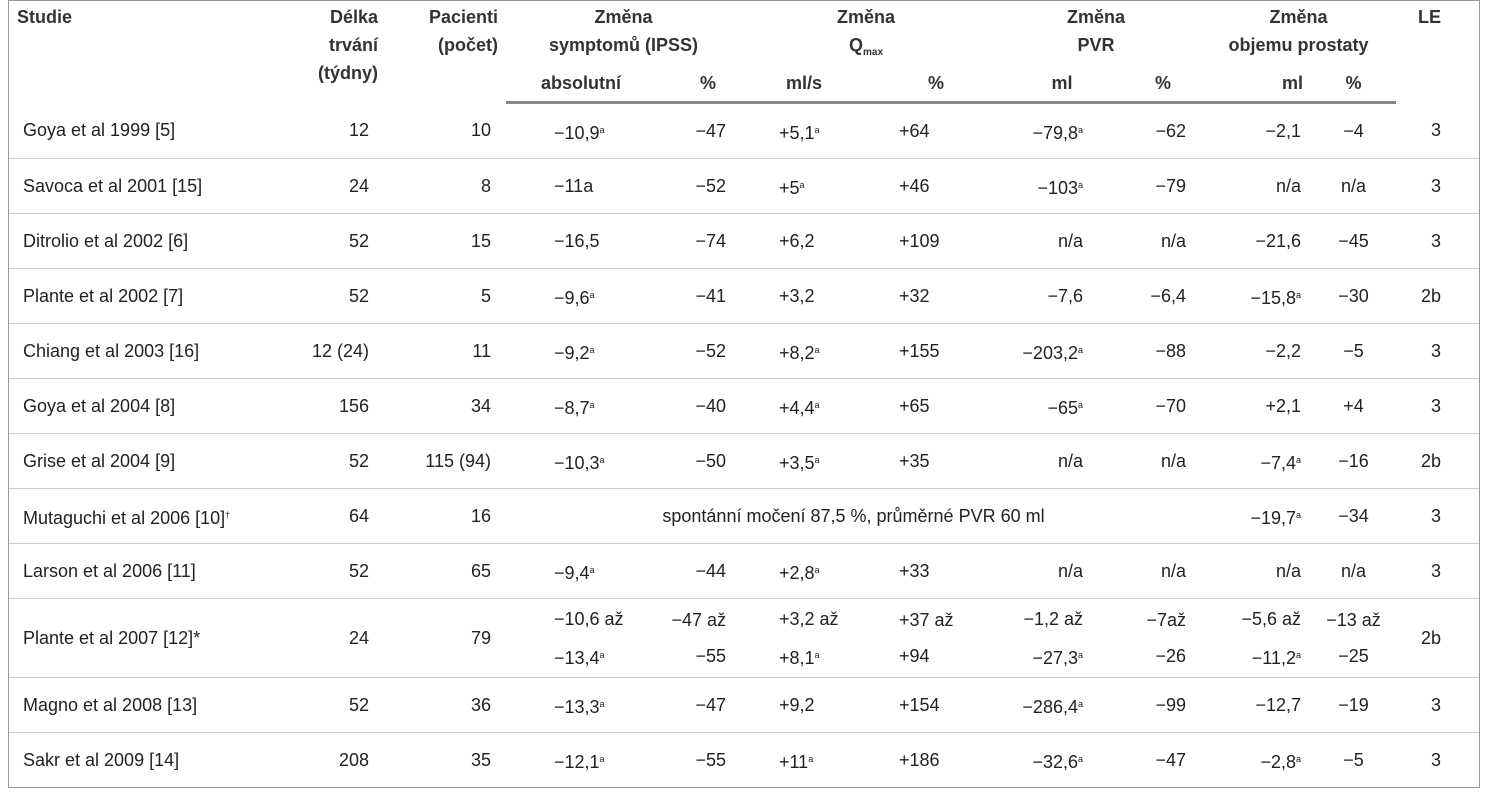 The width and height of the screenshot is (1488, 800). What do you see at coordinates (710, 705) in the screenshot?
I see `cell-text: −47` at bounding box center [710, 705].